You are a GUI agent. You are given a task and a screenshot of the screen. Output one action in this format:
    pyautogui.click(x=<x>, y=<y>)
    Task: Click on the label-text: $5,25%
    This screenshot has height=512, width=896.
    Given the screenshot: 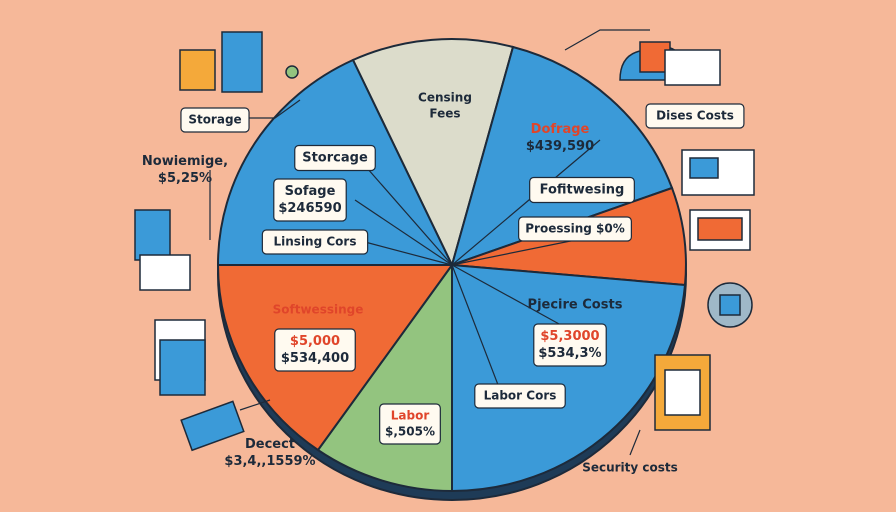 What is the action you would take?
    pyautogui.click(x=185, y=178)
    